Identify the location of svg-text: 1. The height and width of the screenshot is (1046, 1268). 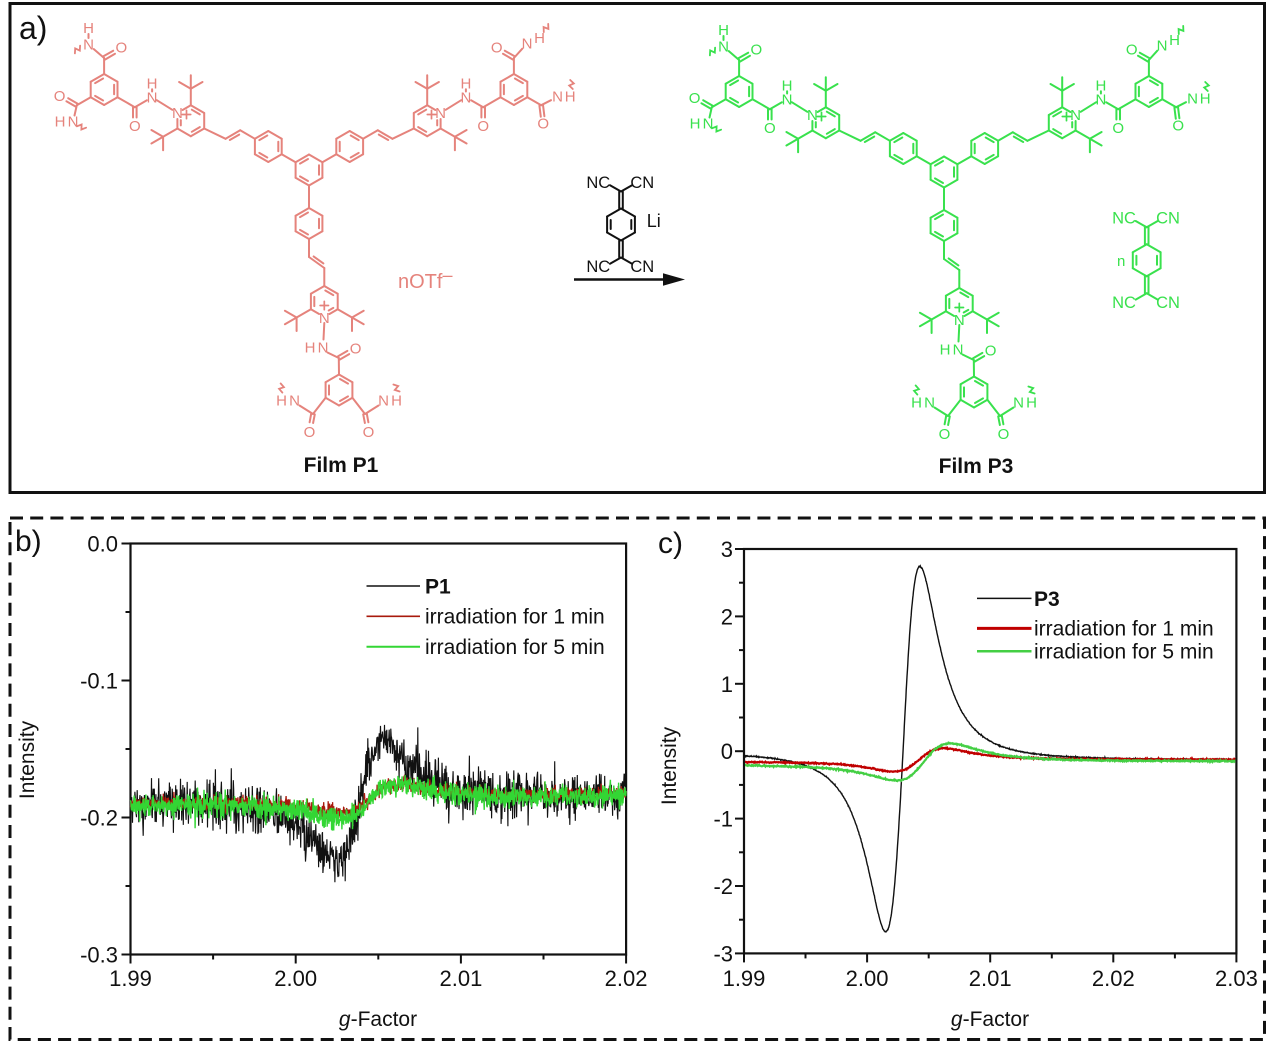
(727, 684).